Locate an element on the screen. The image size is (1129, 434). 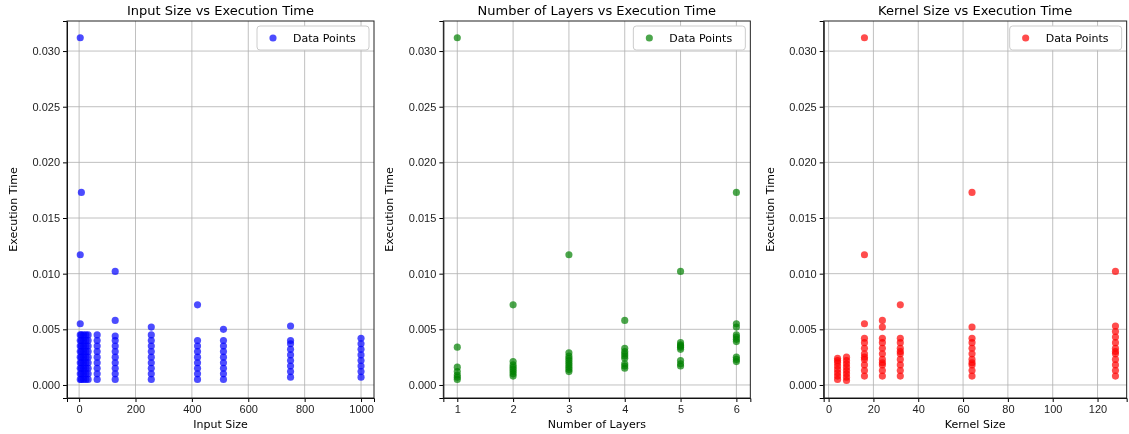
x-tick-label: 20 is located at coordinates (874, 408).